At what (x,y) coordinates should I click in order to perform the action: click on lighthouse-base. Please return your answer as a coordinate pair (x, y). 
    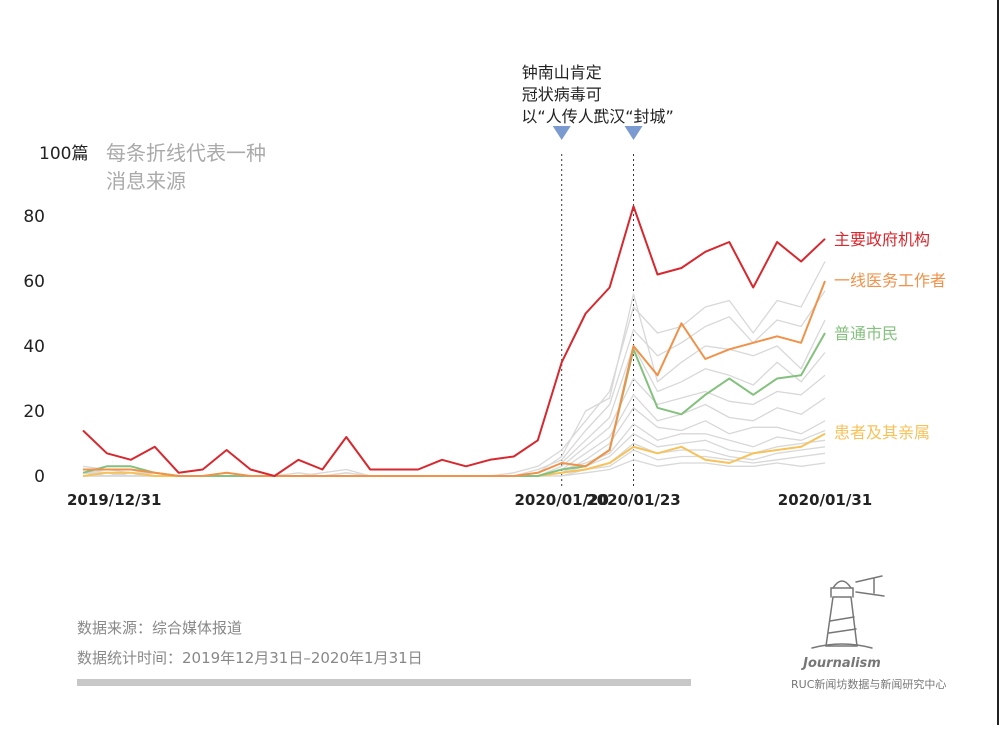
    Looking at the image, I should click on (842, 646).